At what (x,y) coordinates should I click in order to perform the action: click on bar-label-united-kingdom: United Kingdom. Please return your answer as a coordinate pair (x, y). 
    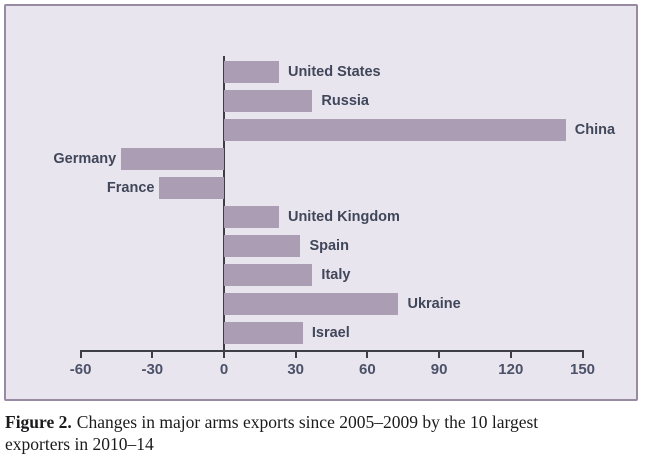
    Looking at the image, I should click on (343, 217).